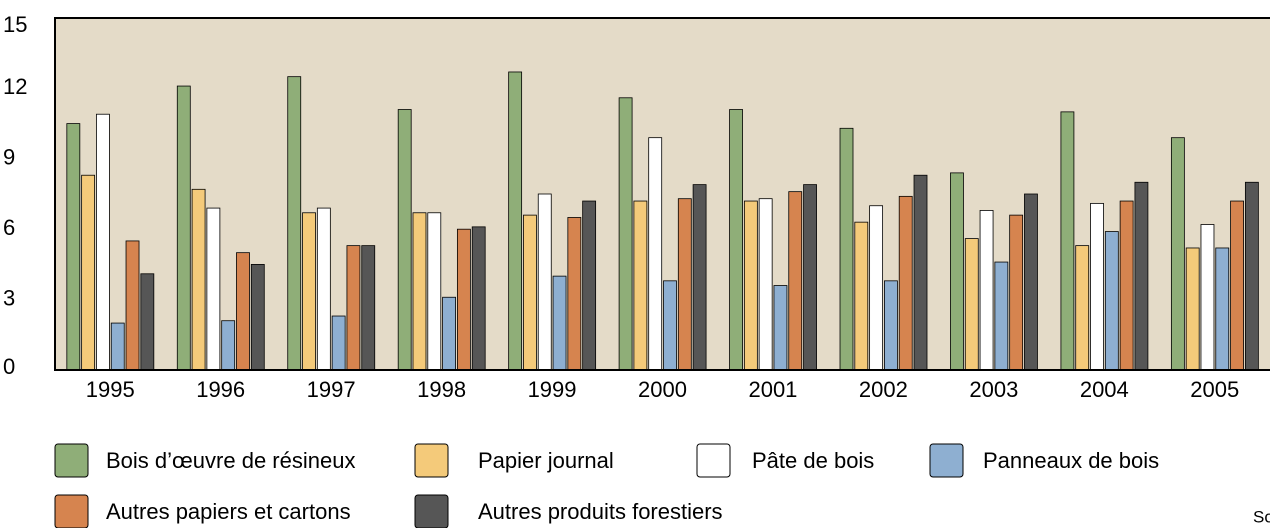 The image size is (1270, 528). I want to click on x-tick-label: 1996, so click(220, 389).